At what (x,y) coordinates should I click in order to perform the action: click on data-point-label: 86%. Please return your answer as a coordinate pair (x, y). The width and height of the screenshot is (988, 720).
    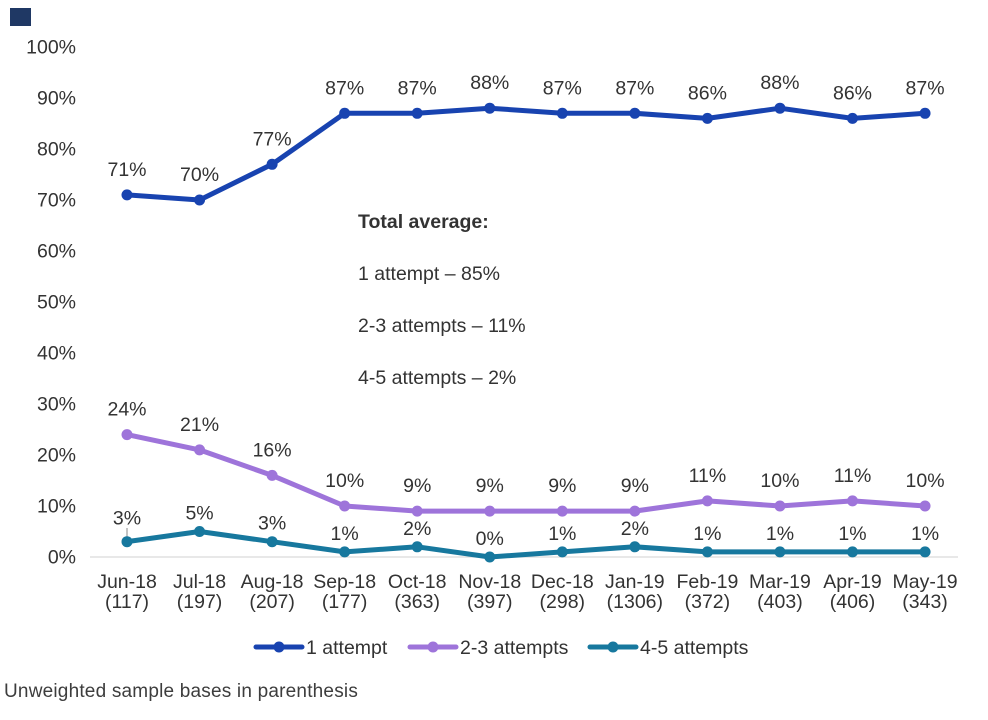
    Looking at the image, I should click on (852, 93).